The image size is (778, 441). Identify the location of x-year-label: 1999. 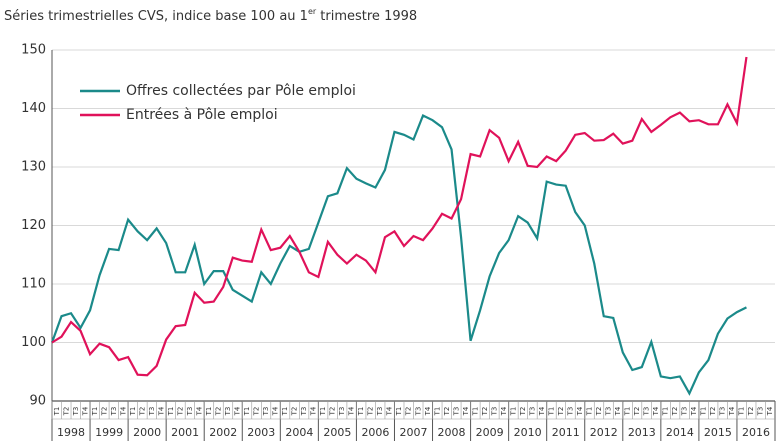
(109, 432).